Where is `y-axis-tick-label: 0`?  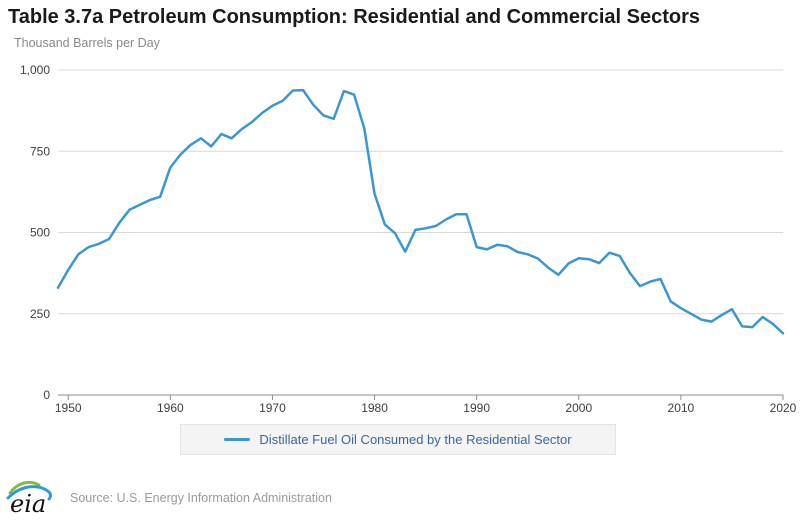 y-axis-tick-label: 0 is located at coordinates (46, 395).